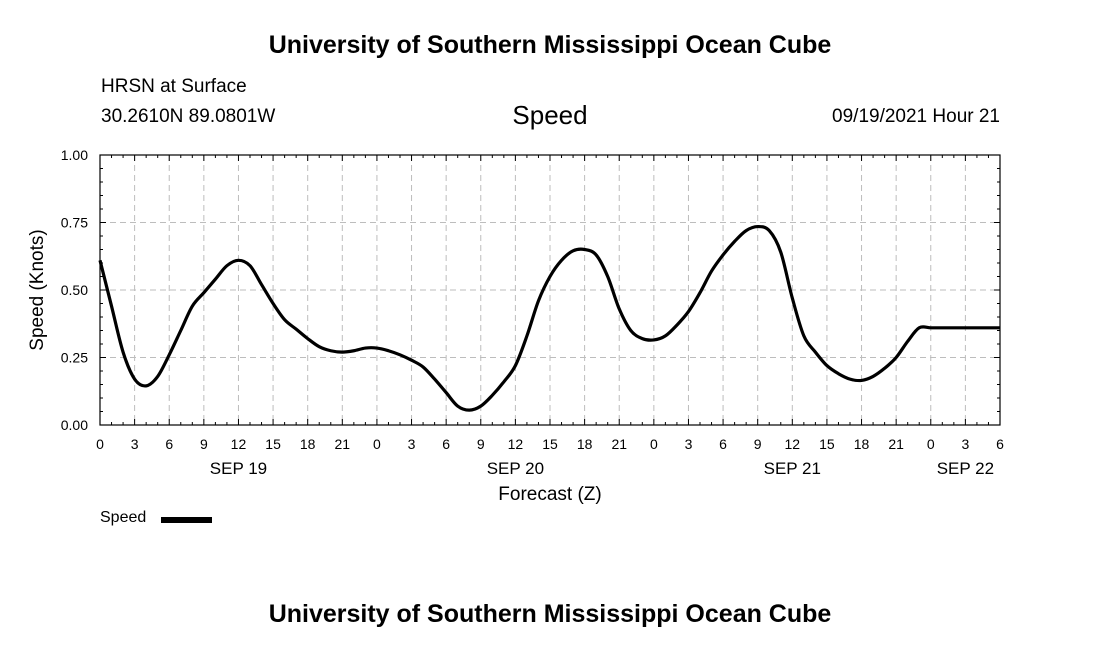  I want to click on coordinates-label: 30.2610N 89.0801W, so click(188, 116).